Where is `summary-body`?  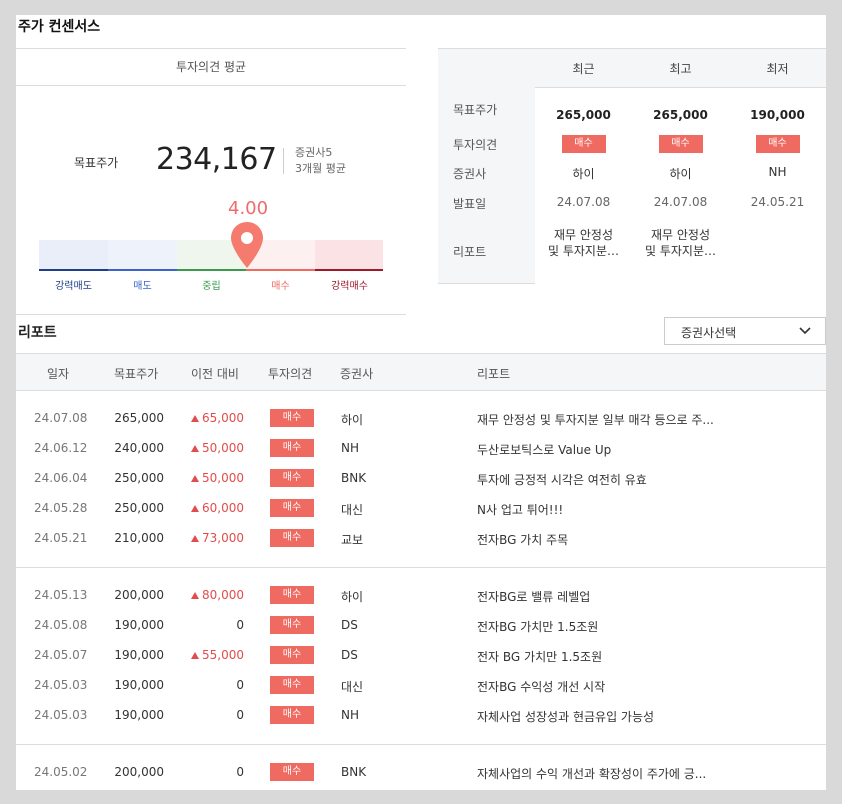 summary-body is located at coordinates (680, 185).